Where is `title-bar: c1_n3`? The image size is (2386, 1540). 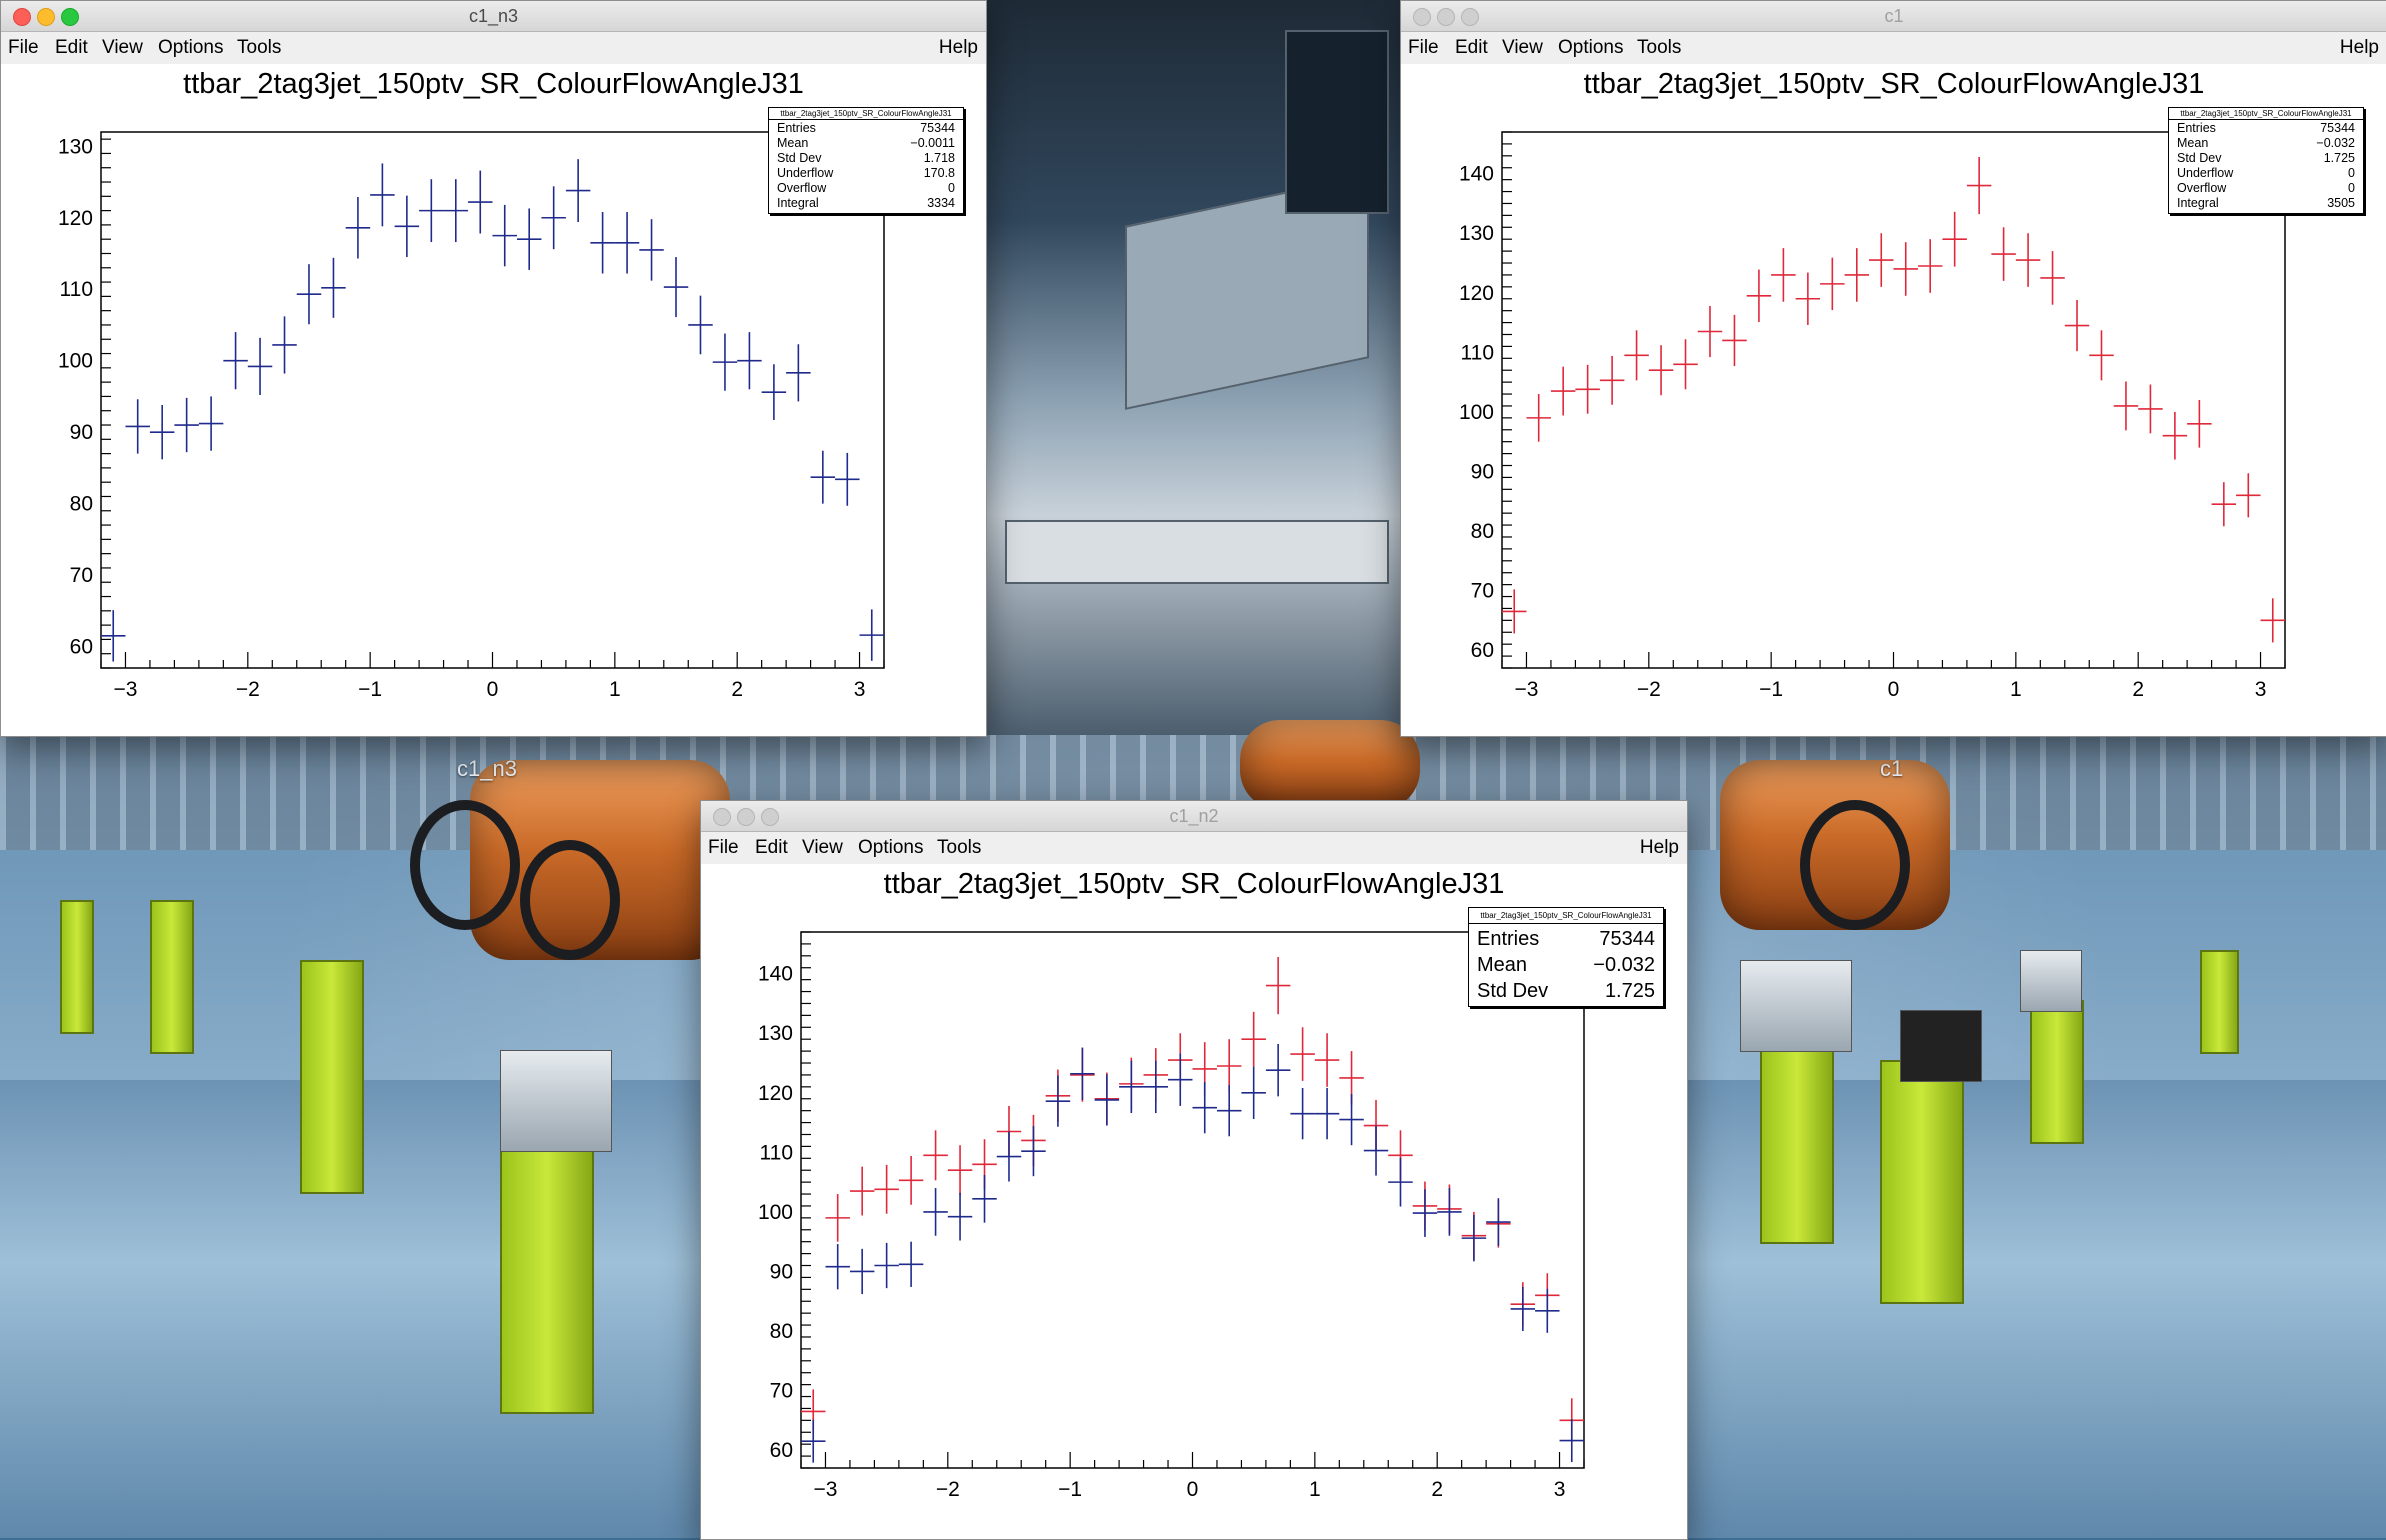 title-bar: c1_n3 is located at coordinates (493, 16).